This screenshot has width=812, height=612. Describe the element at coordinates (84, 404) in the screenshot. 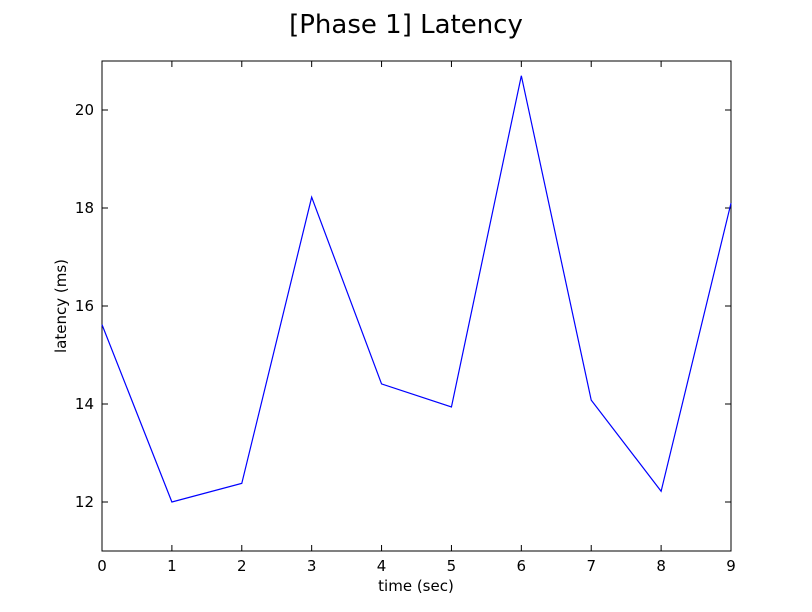

I see `y-tick-label: 14` at that location.